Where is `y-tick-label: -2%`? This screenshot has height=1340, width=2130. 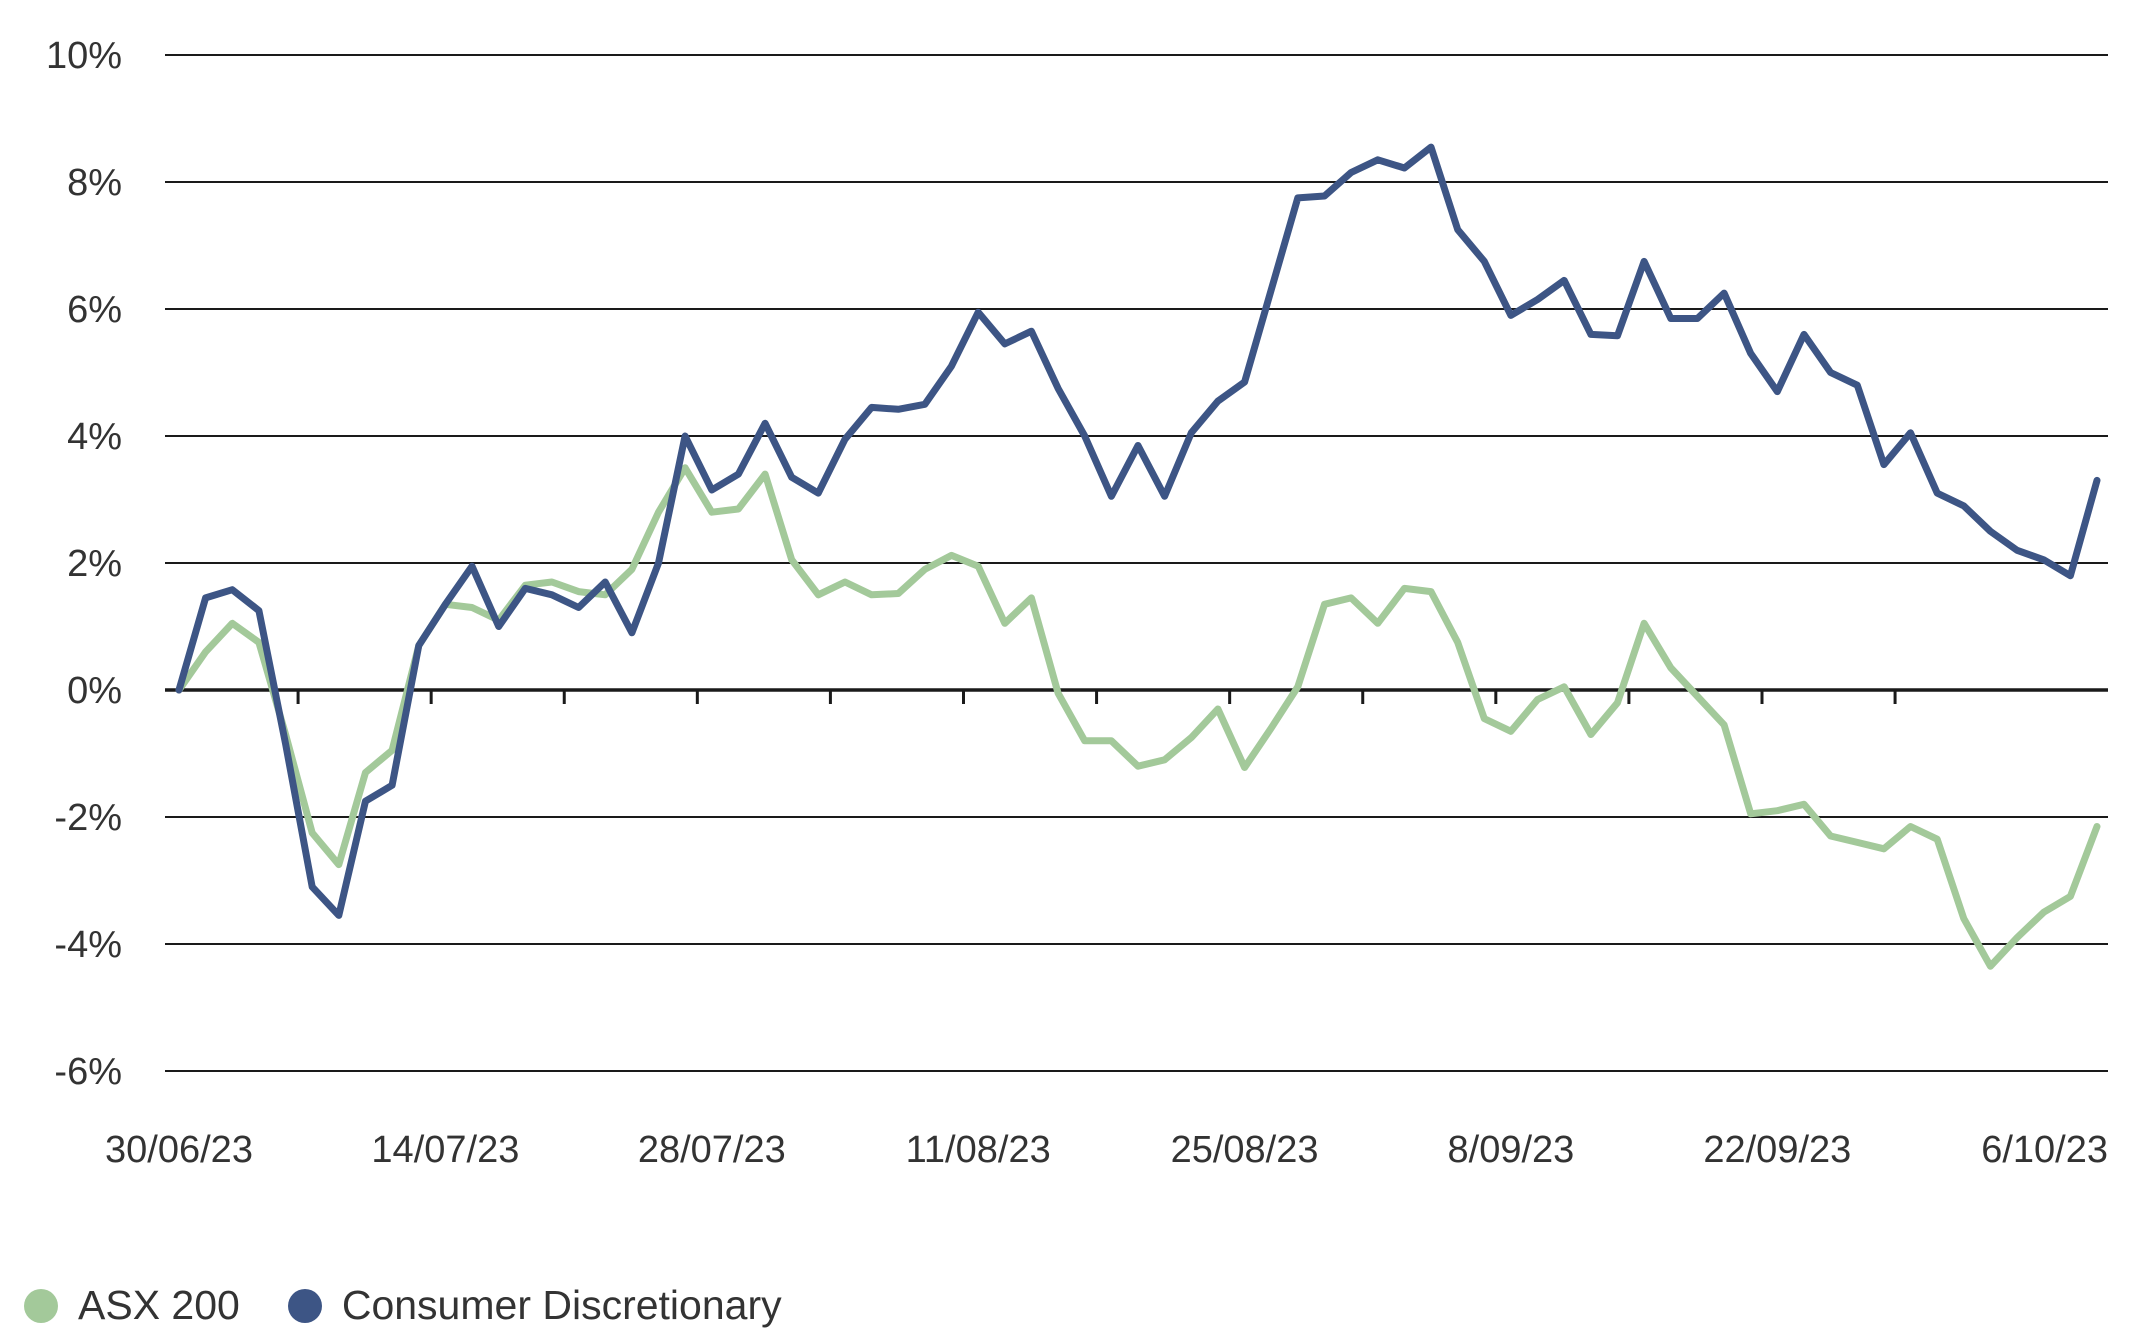 y-tick-label: -2% is located at coordinates (88, 818).